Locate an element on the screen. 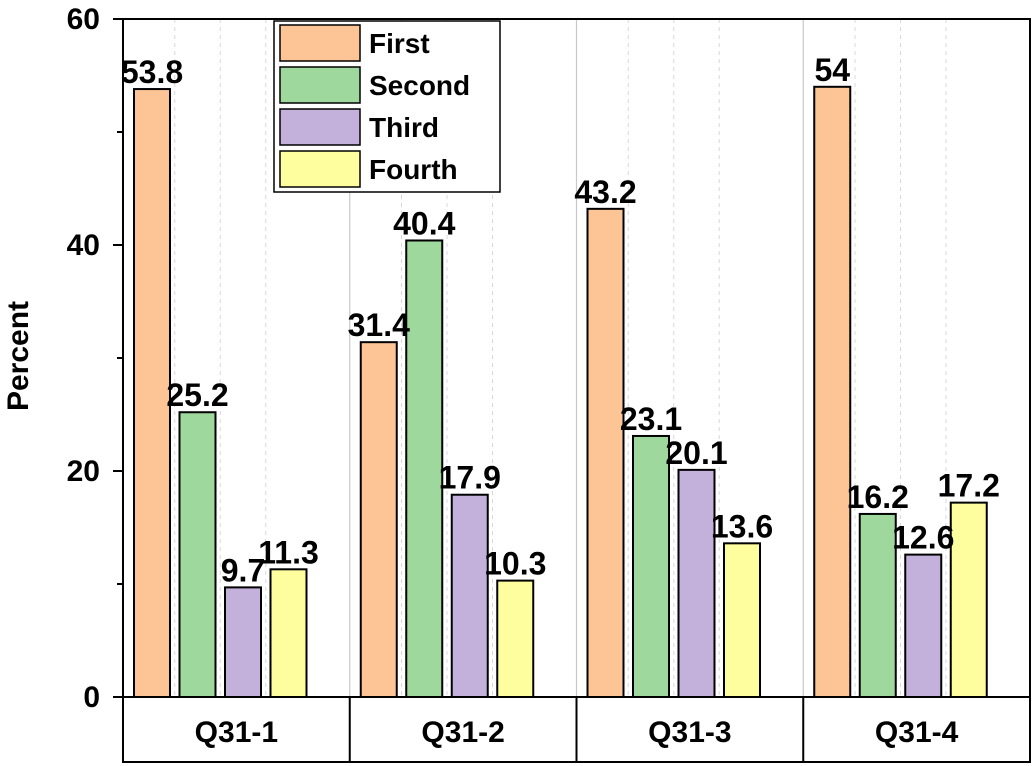 The image size is (1032, 766). y-tick-label: 40 is located at coordinates (83, 245).